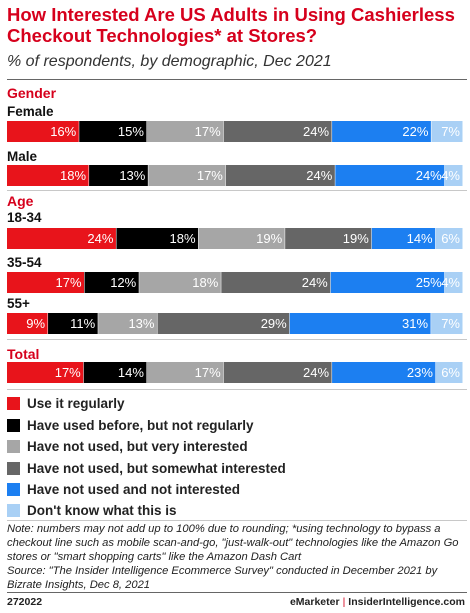  I want to click on bar-segment-g2-r0-s1, so click(115, 372).